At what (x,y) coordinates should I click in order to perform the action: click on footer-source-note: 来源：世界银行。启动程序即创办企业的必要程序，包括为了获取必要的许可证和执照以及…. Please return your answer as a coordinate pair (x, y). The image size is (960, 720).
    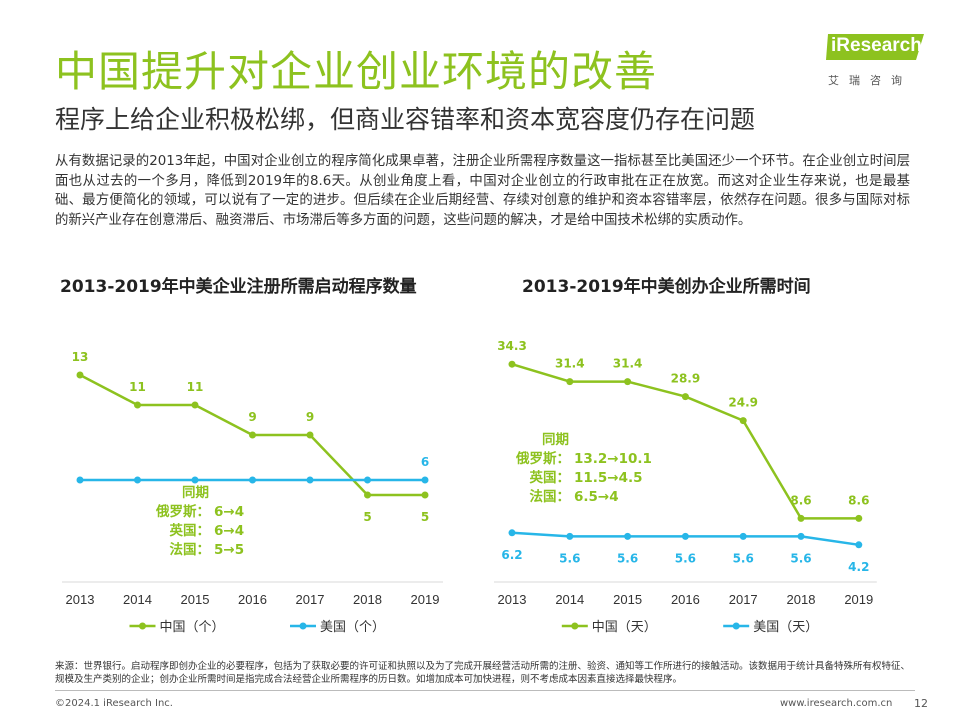
    Looking at the image, I should click on (483, 673).